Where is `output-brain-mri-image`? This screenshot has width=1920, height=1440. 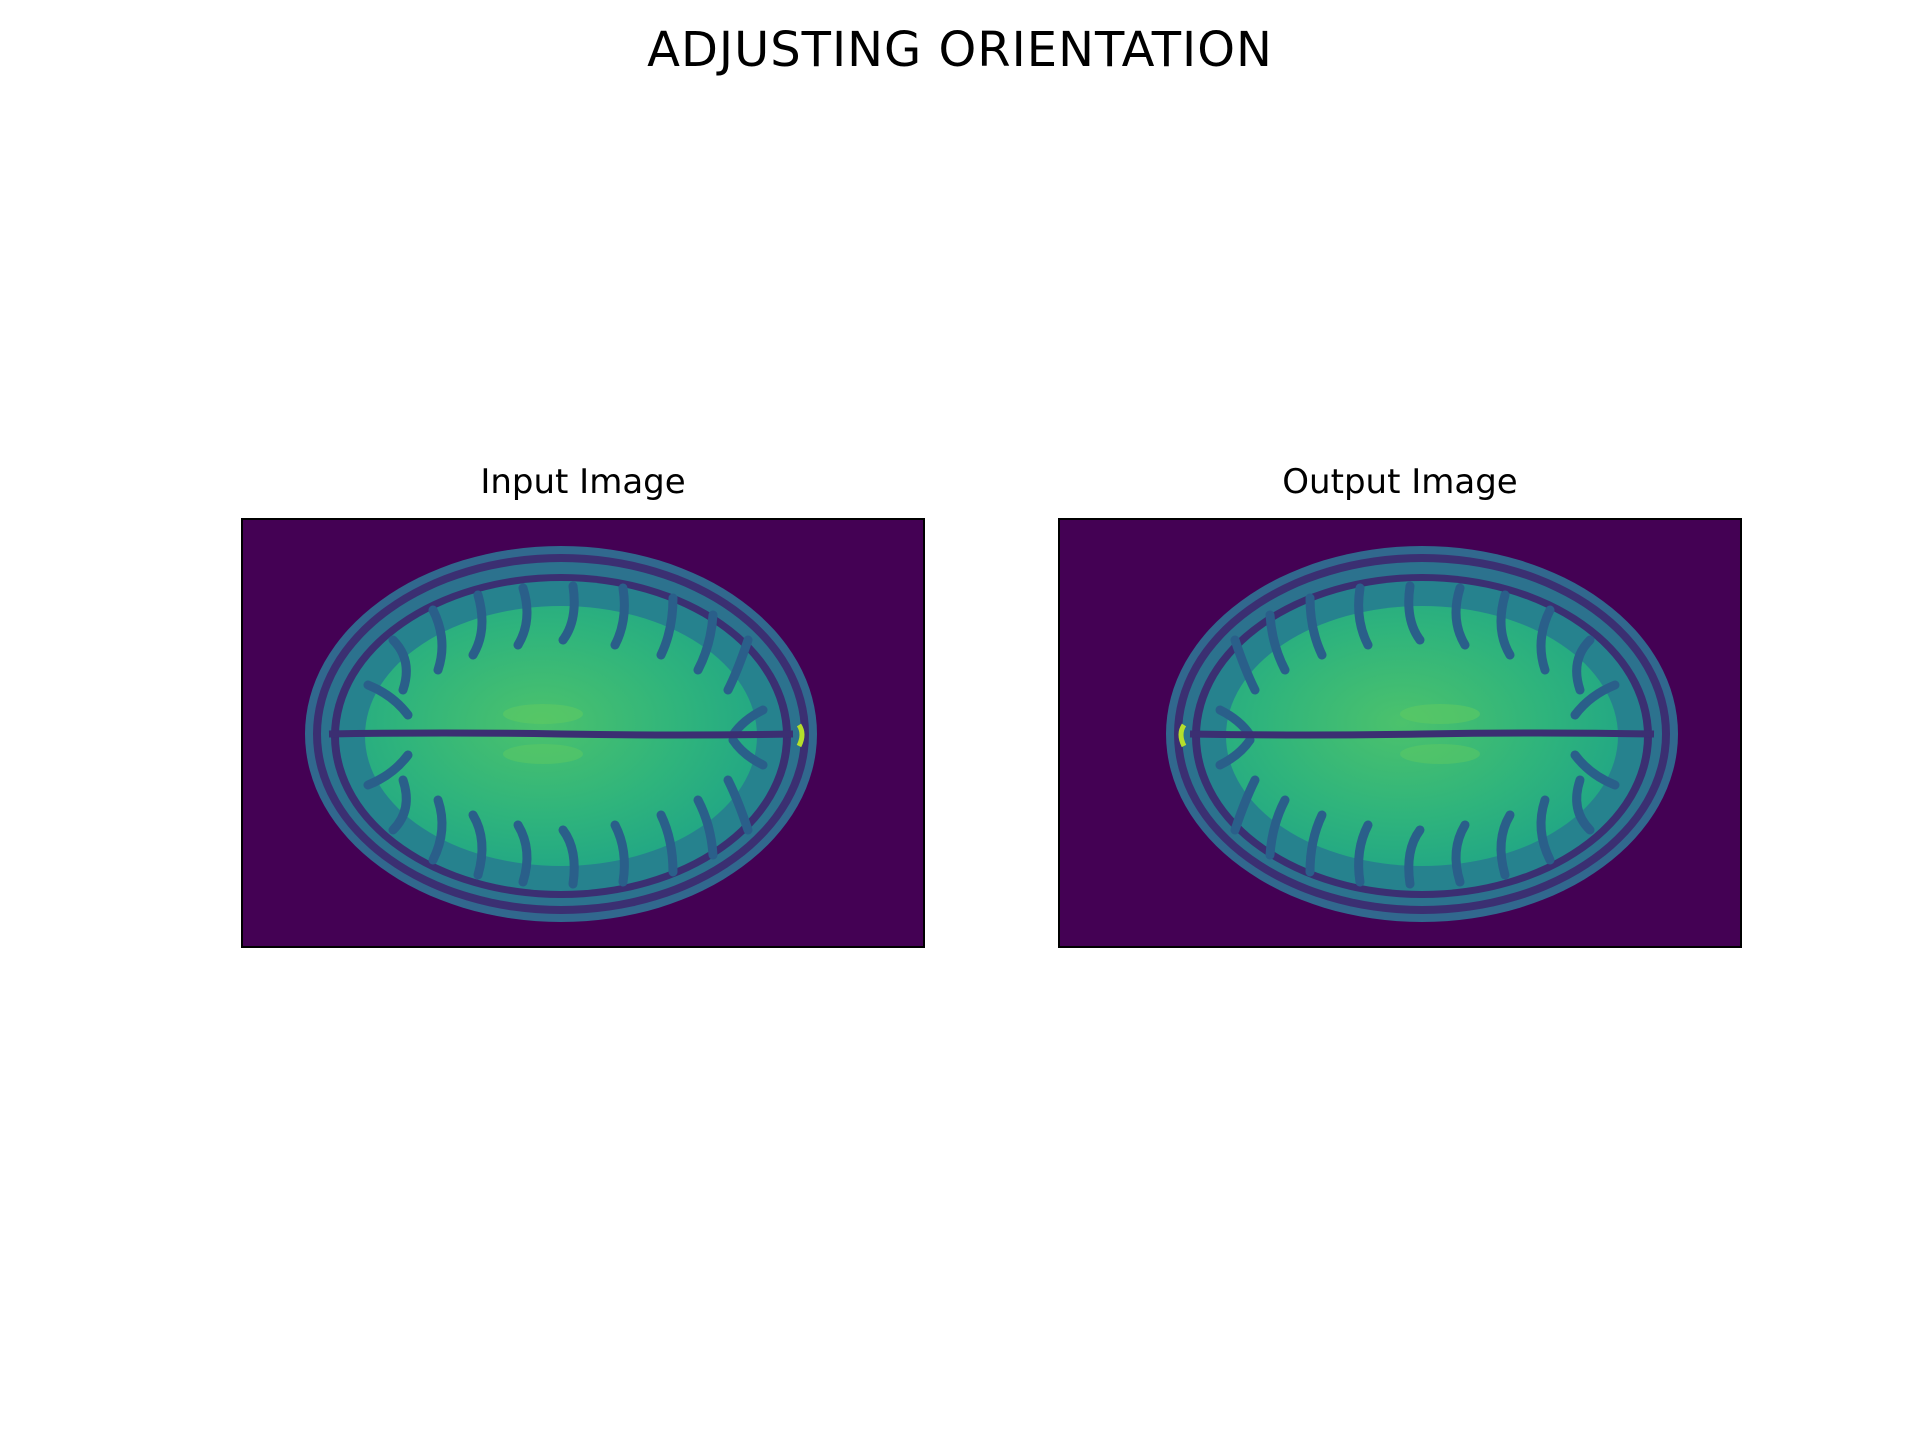
output-brain-mri-image is located at coordinates (1400, 733).